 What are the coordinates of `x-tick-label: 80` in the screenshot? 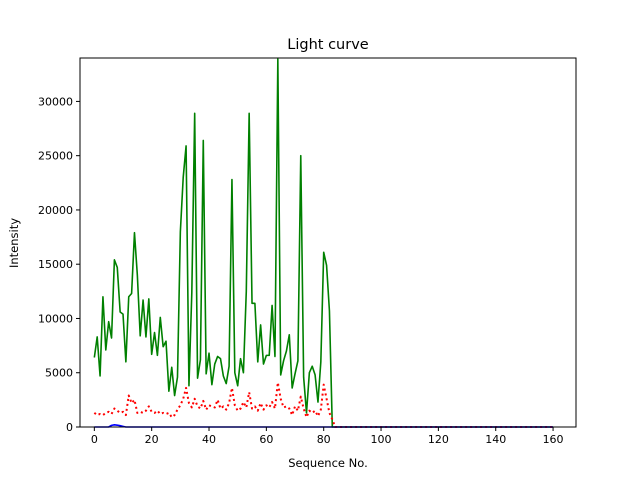 It's located at (324, 439).